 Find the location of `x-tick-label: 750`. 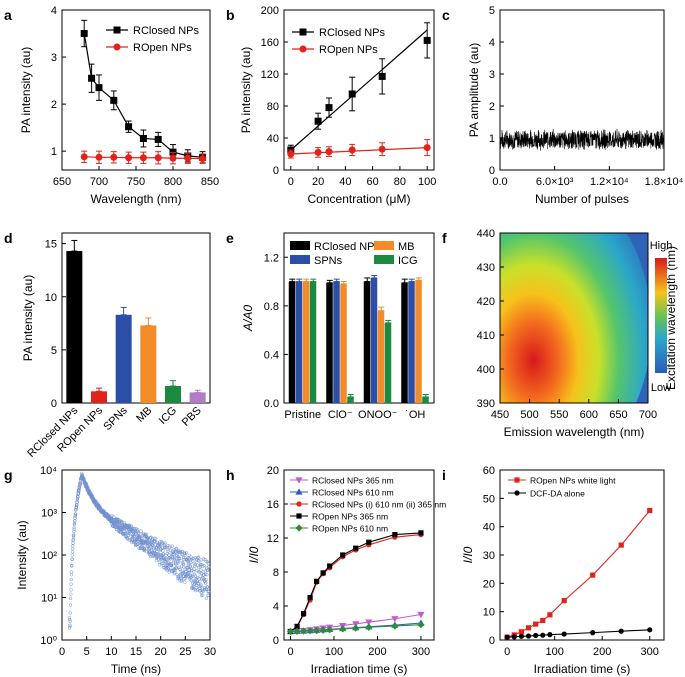

x-tick-label: 750 is located at coordinates (136, 182).